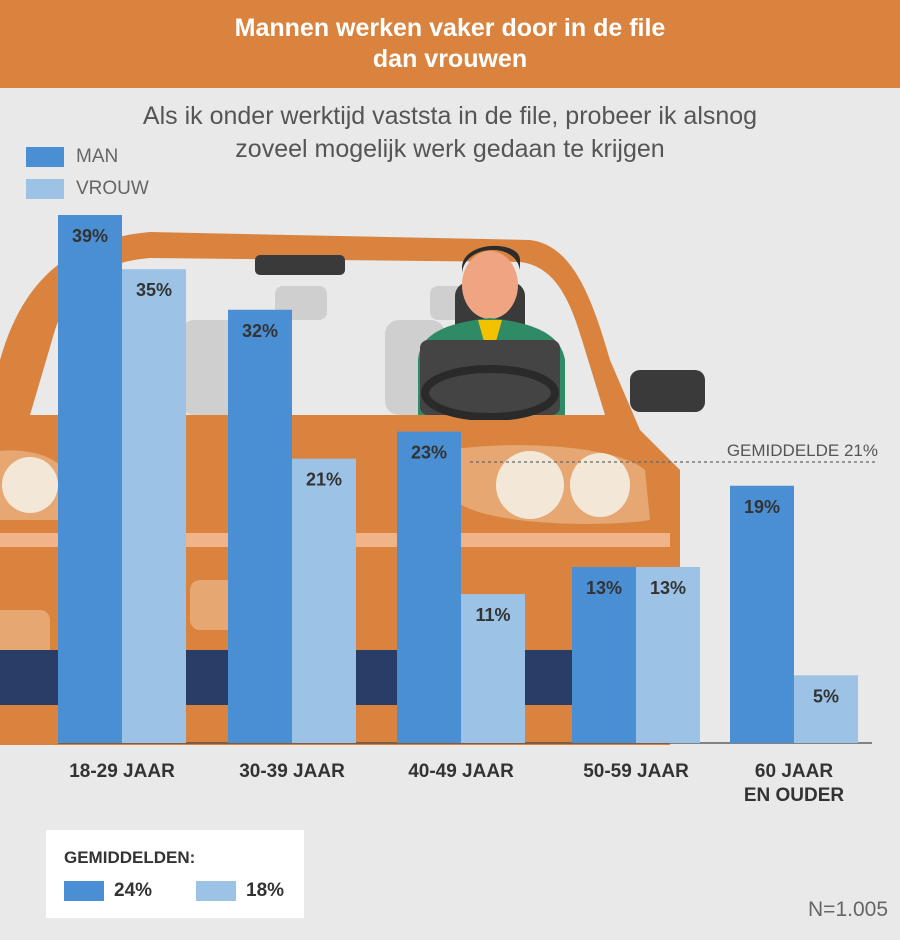 Image resolution: width=900 pixels, height=940 pixels. Describe the element at coordinates (450, 149) in the screenshot. I see `subtitle-line2: zoveel mogelijk werk gedaan te krijgen` at that location.